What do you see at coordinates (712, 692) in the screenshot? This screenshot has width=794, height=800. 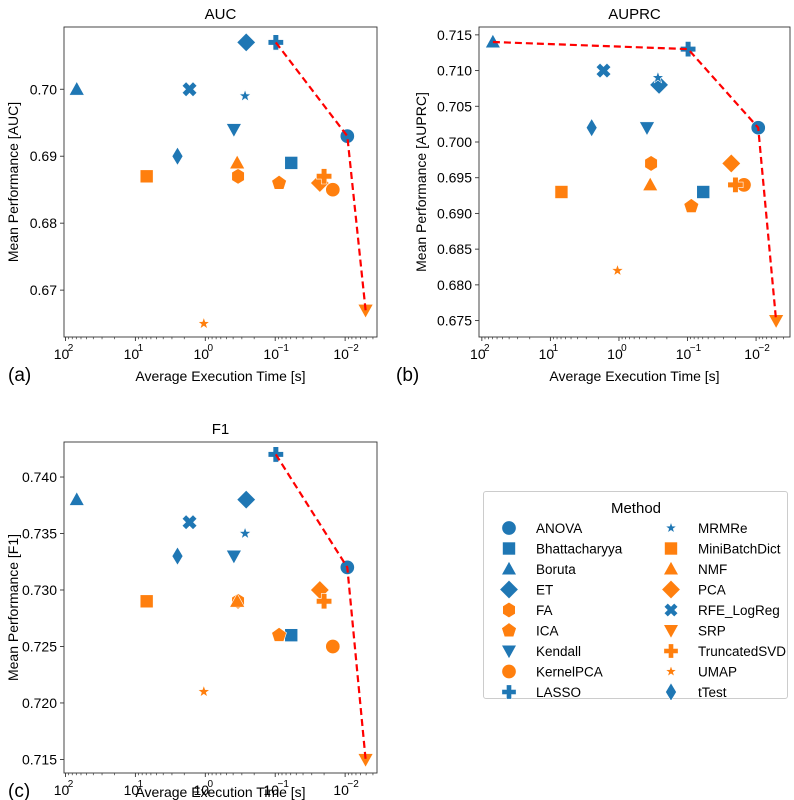 I see `legend-label: tTest` at bounding box center [712, 692].